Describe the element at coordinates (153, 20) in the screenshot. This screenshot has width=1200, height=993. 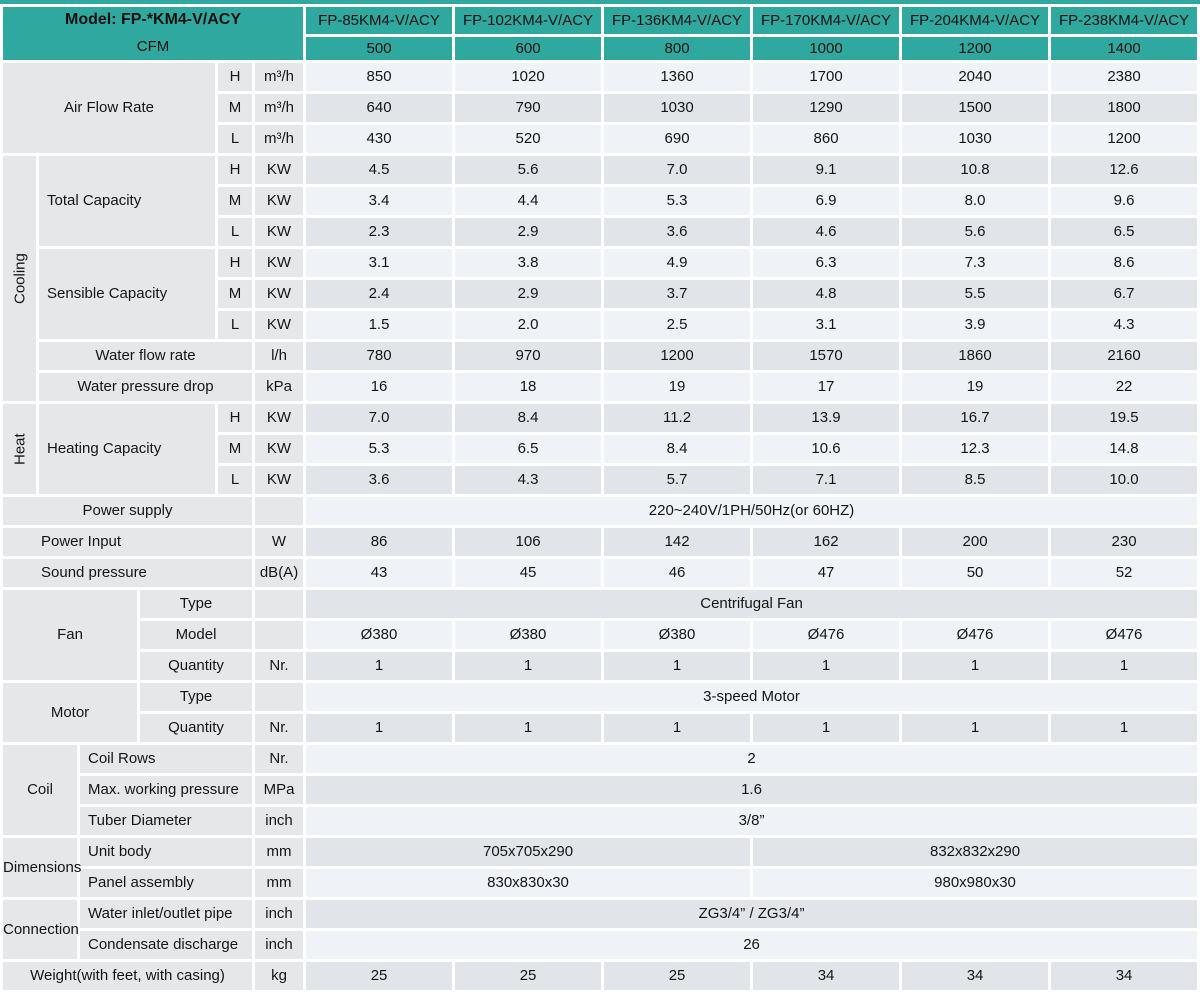
I see `model-title: Model: FP-*KM4-V/ACY` at that location.